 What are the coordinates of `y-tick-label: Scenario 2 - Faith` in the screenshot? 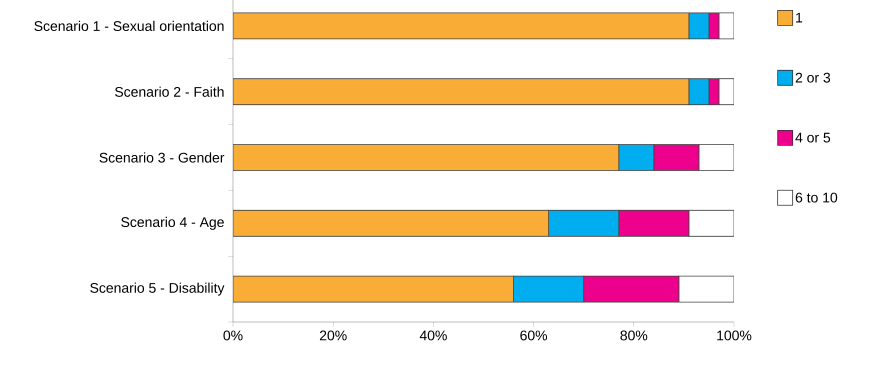 It's located at (169, 91).